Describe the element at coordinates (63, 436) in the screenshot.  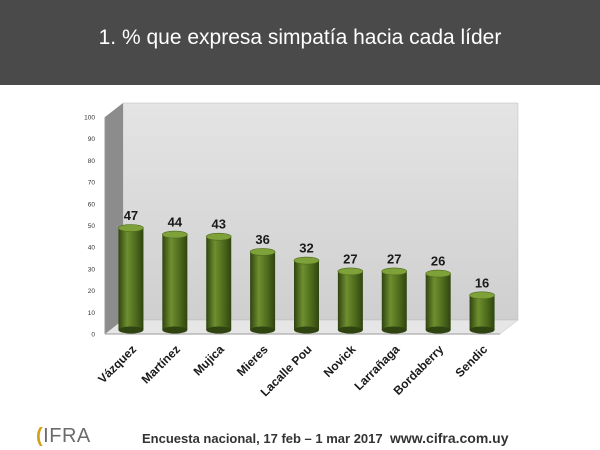
I see `cifra-logo: (IFRA` at that location.